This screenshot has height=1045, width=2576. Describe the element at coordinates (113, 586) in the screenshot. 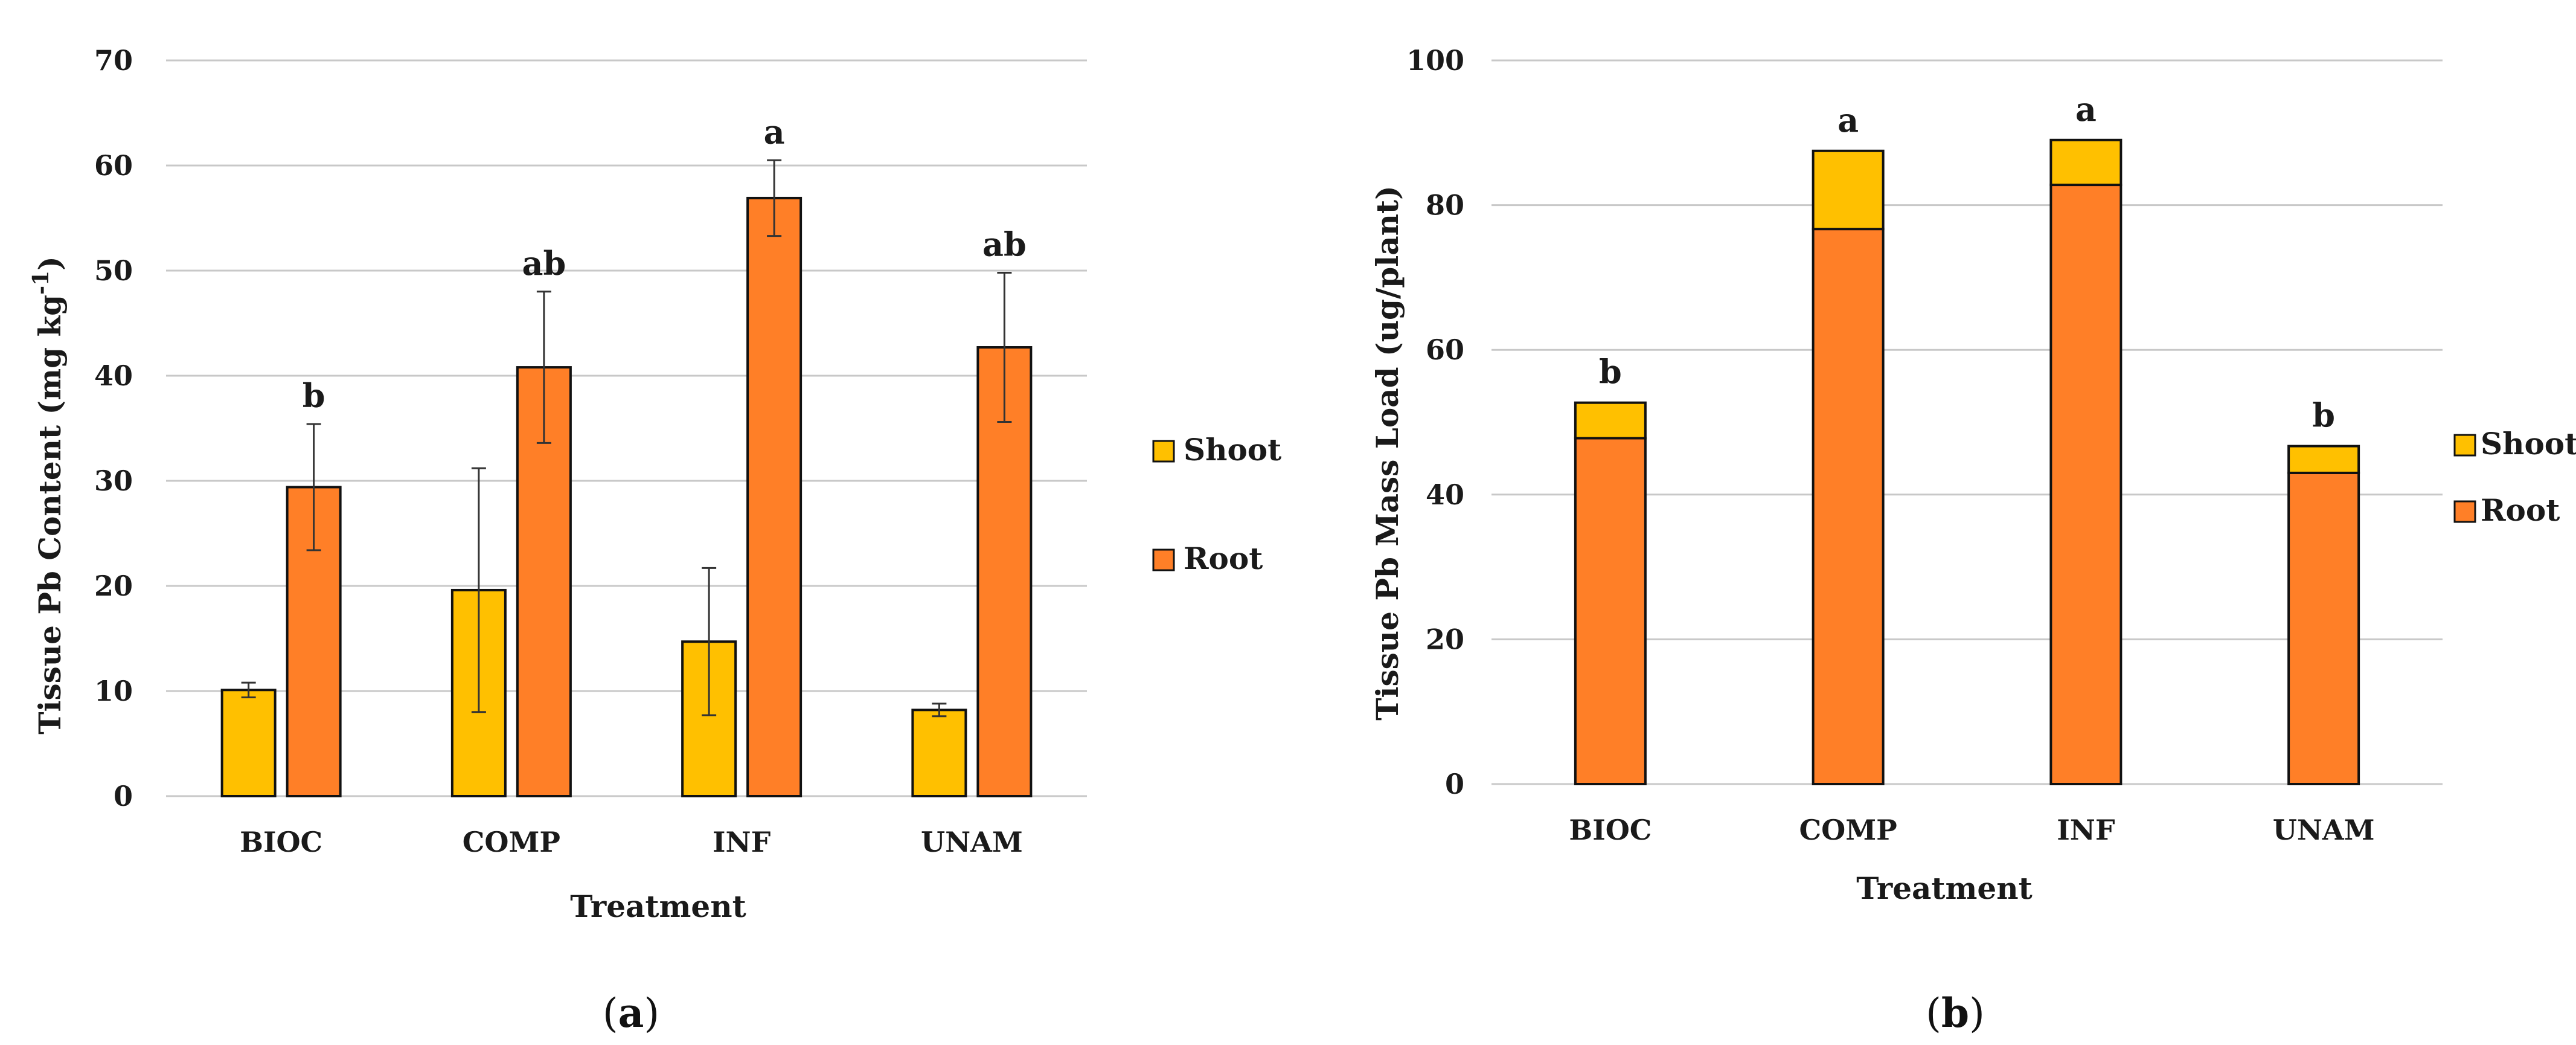

I see `panel-a-y-tick-label: 20` at that location.